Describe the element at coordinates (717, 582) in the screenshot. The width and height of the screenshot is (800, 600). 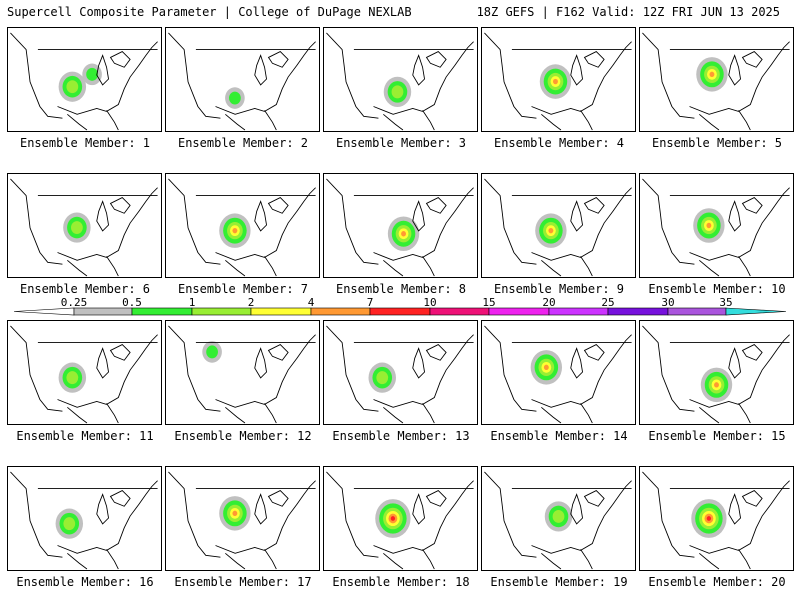
I see `member-caption: Ensemble Member: 20` at that location.